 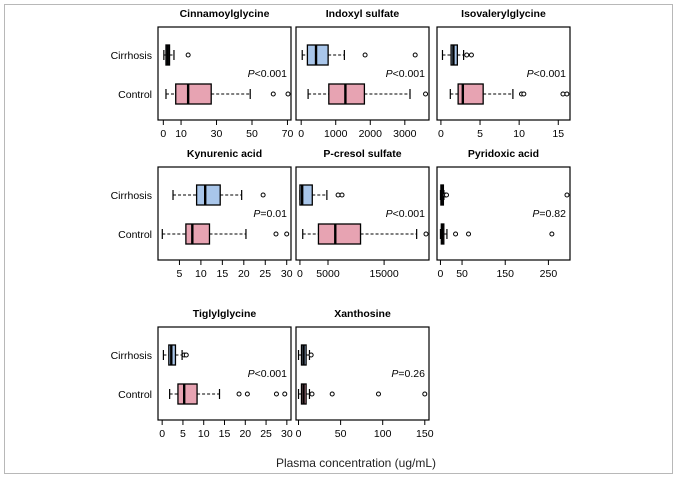 I want to click on x-tick-label: 2000, so click(x=371, y=134).